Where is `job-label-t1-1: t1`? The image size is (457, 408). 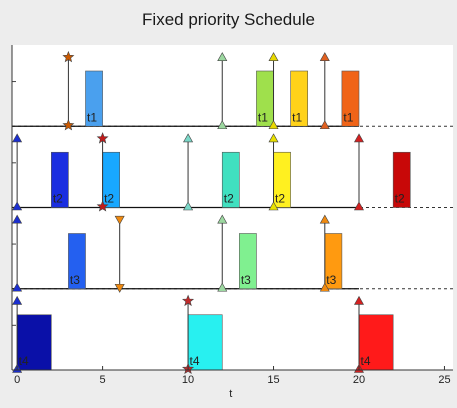
job-label-t1-1: t1 is located at coordinates (263, 117).